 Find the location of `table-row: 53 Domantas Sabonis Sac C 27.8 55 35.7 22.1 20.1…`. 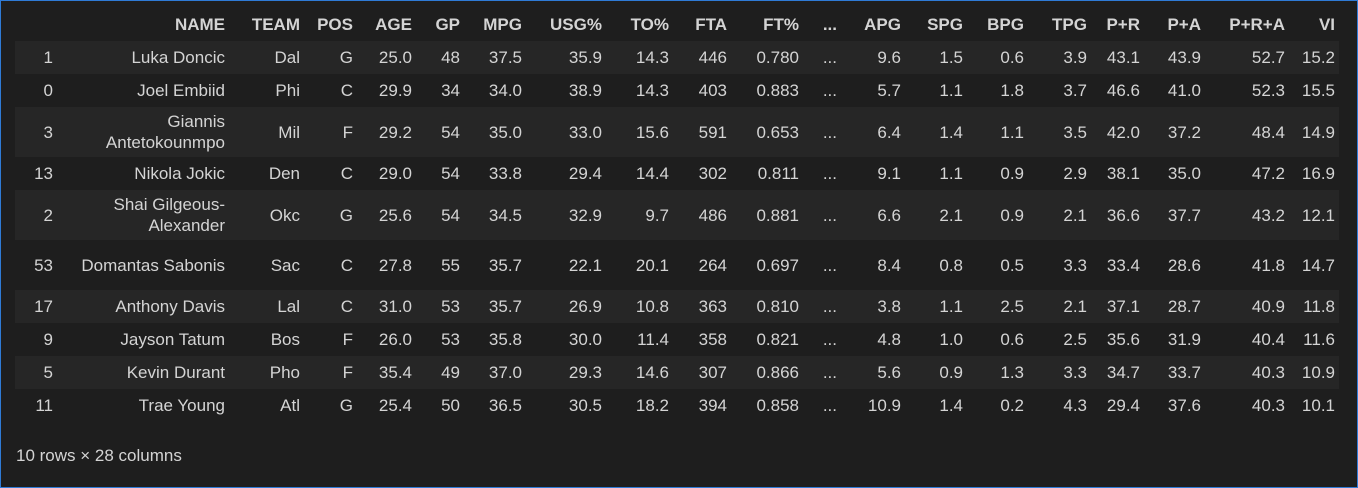

table-row: 53 Domantas Sabonis Sac C 27.8 55 35.7 22.1 20.1… is located at coordinates (677, 265).